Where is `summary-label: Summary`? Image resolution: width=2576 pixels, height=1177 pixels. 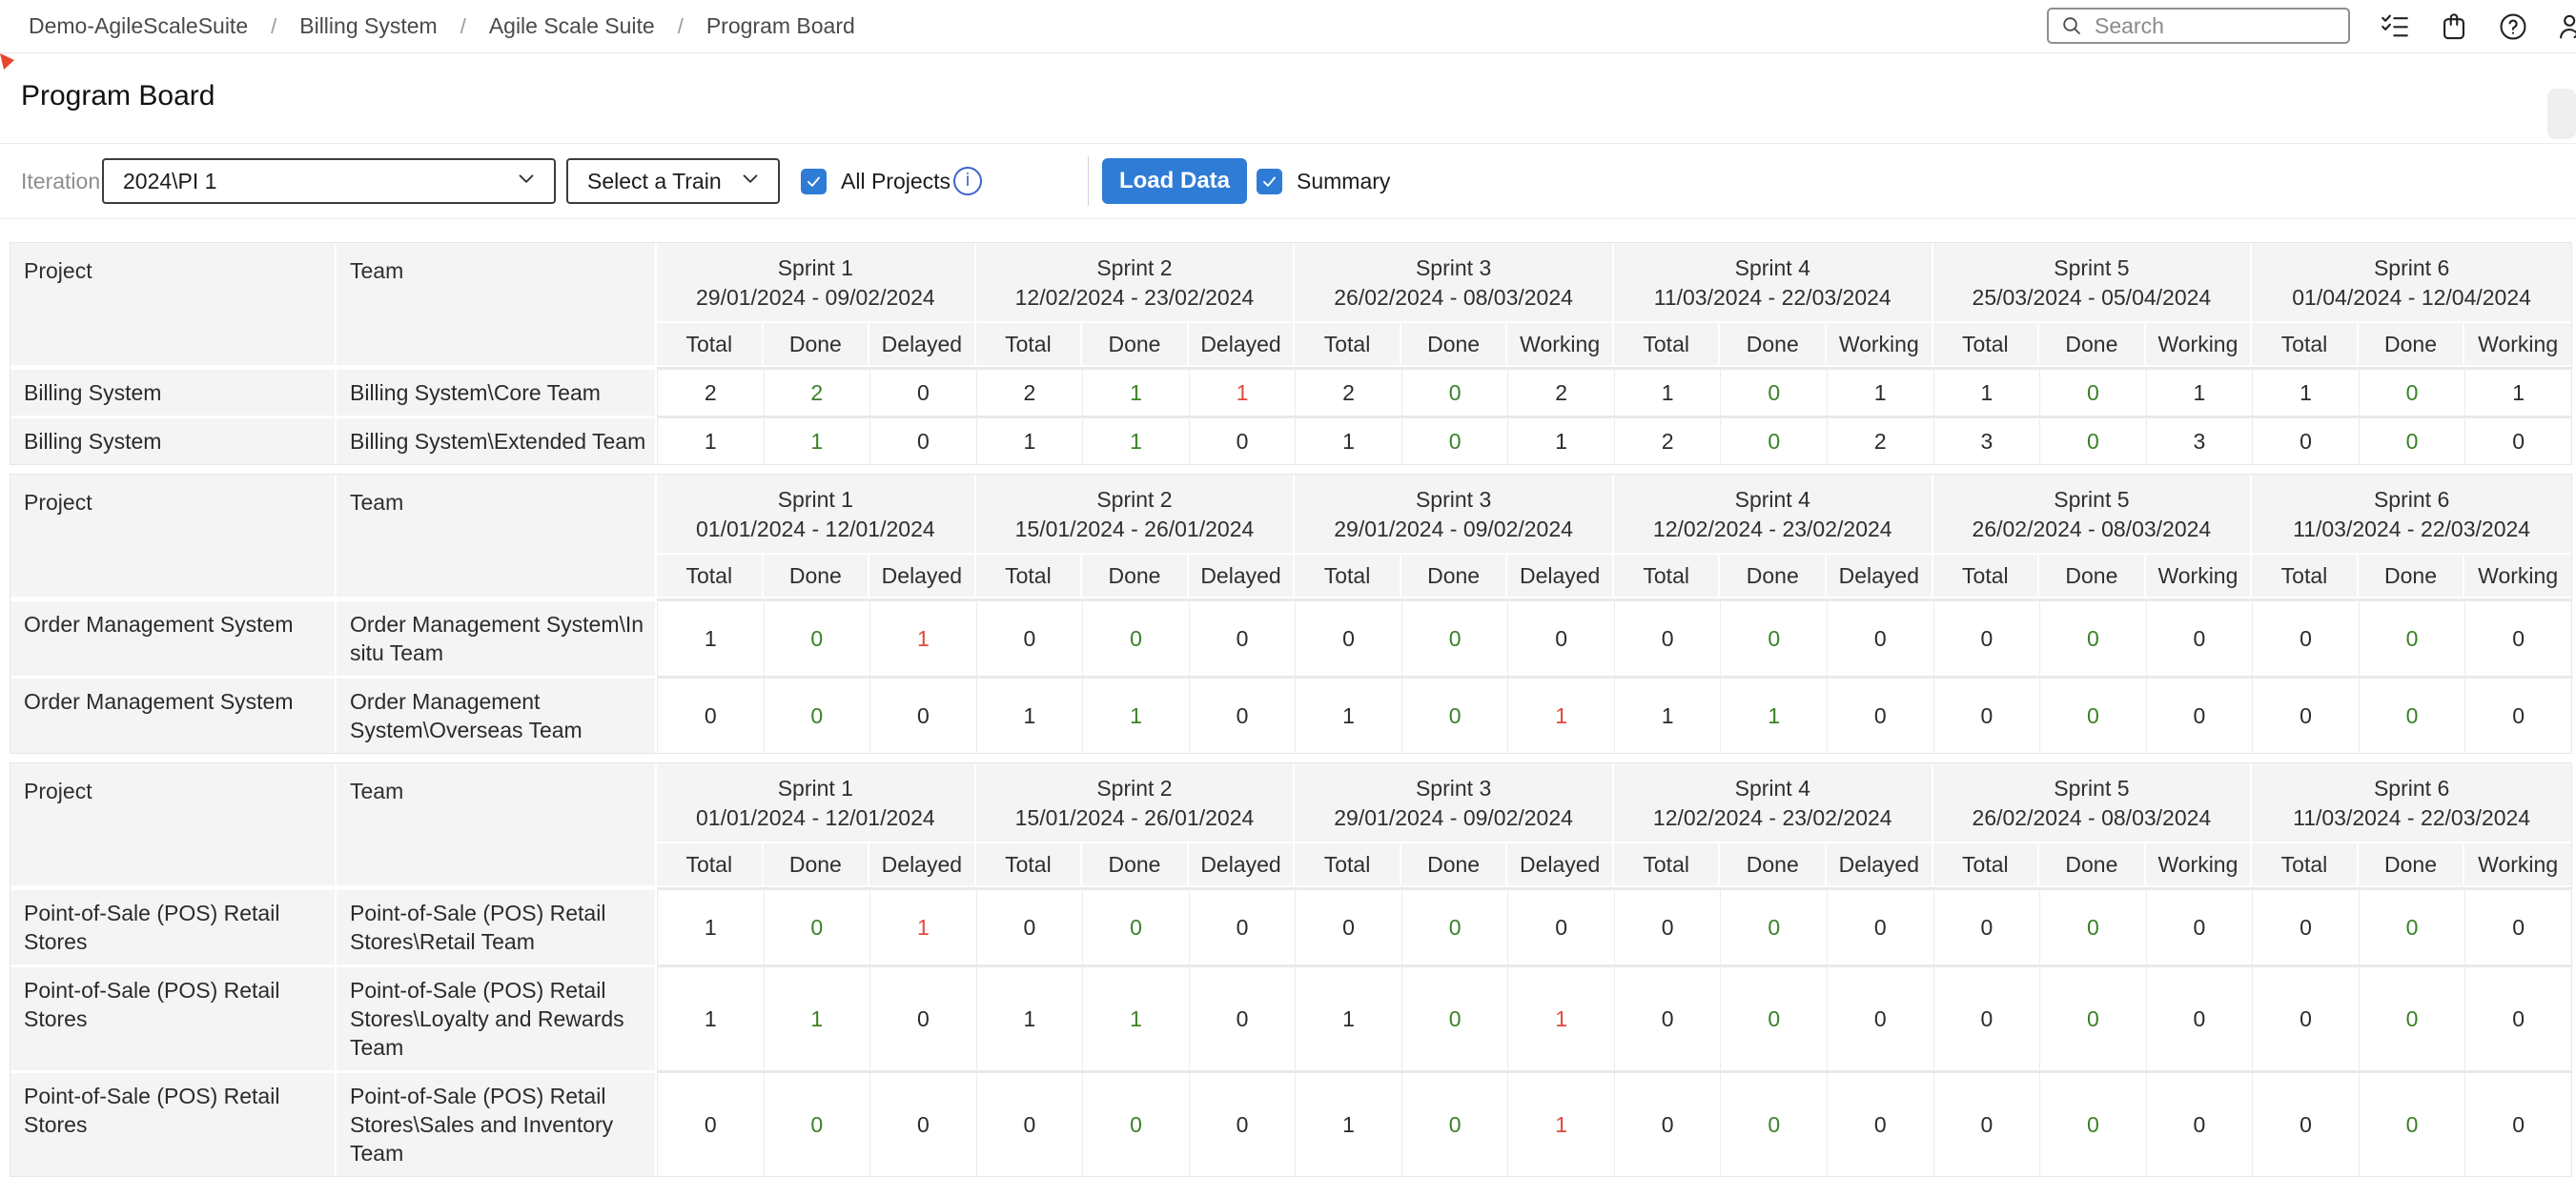 summary-label: Summary is located at coordinates (1344, 180).